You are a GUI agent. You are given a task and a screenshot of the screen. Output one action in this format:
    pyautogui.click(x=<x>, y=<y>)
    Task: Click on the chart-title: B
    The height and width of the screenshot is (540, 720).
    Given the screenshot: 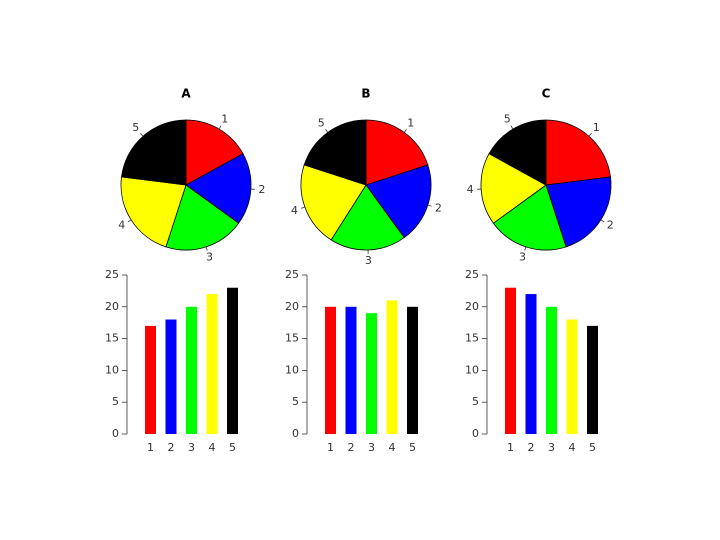 What is the action you would take?
    pyautogui.click(x=365, y=94)
    